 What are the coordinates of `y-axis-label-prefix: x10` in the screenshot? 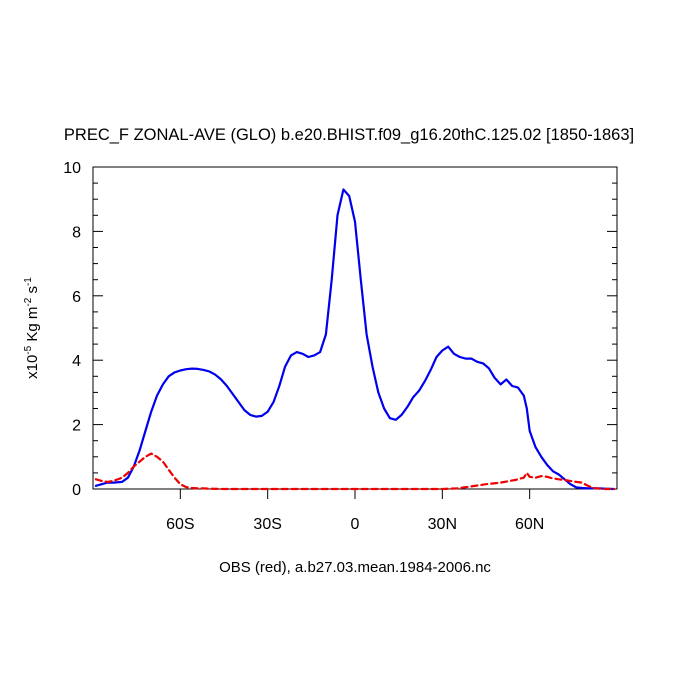 It's located at (32, 367).